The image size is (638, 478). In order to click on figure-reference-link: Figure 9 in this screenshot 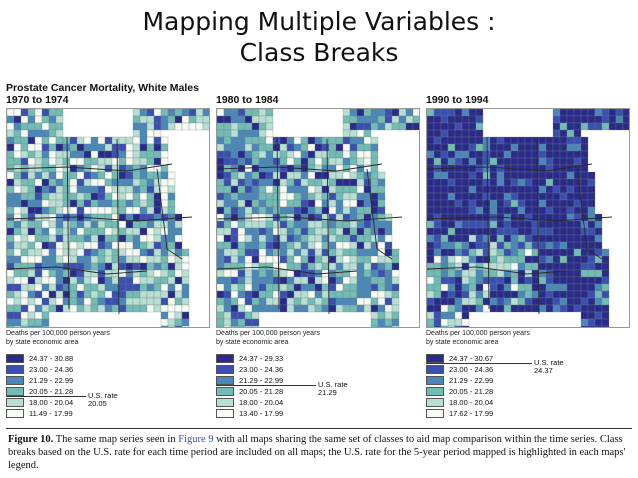, I will do `click(196, 439)`.